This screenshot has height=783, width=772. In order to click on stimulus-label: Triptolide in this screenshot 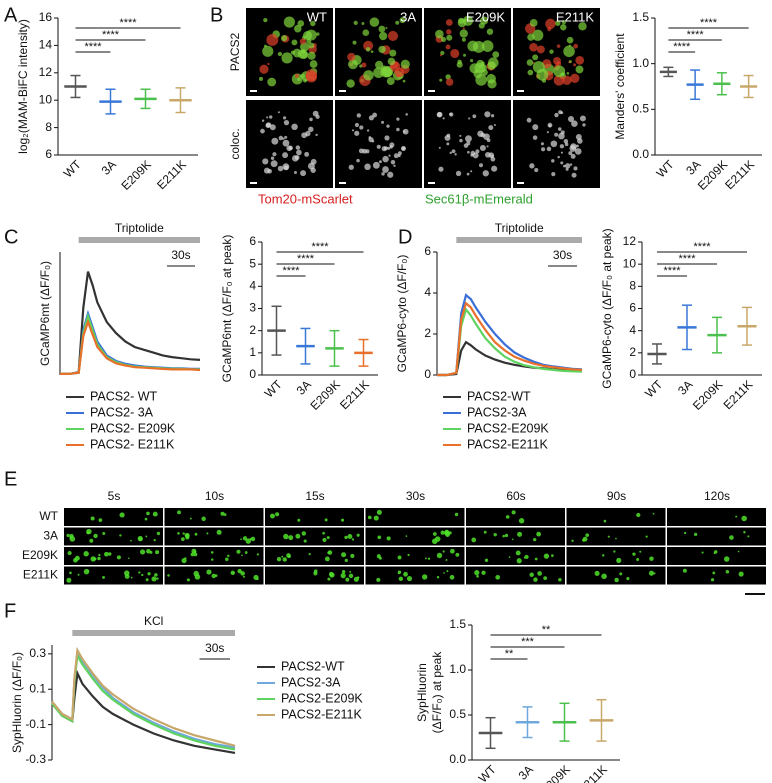, I will do `click(139, 228)`.